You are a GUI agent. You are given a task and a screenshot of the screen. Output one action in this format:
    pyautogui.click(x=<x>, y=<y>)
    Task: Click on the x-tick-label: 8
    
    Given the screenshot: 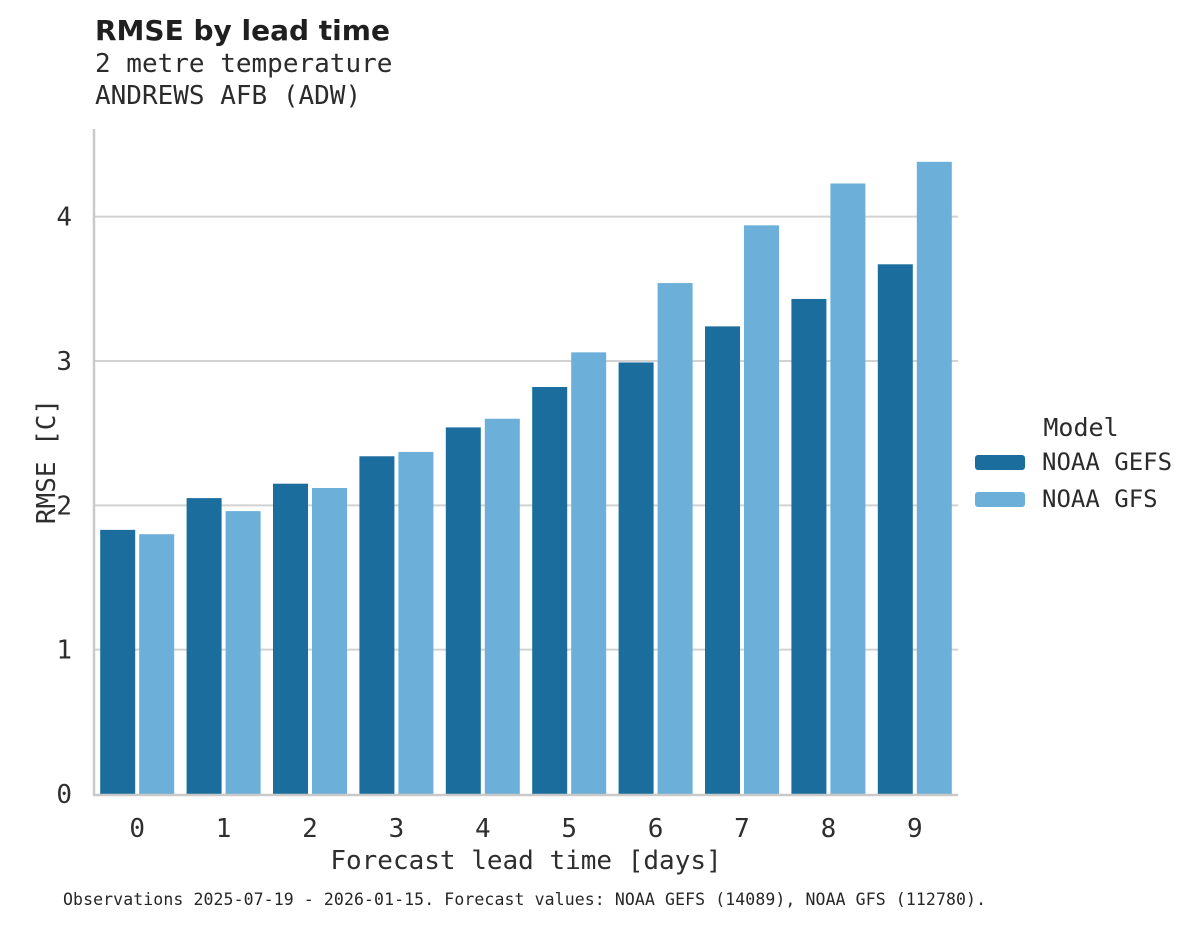 What is the action you would take?
    pyautogui.click(x=829, y=829)
    